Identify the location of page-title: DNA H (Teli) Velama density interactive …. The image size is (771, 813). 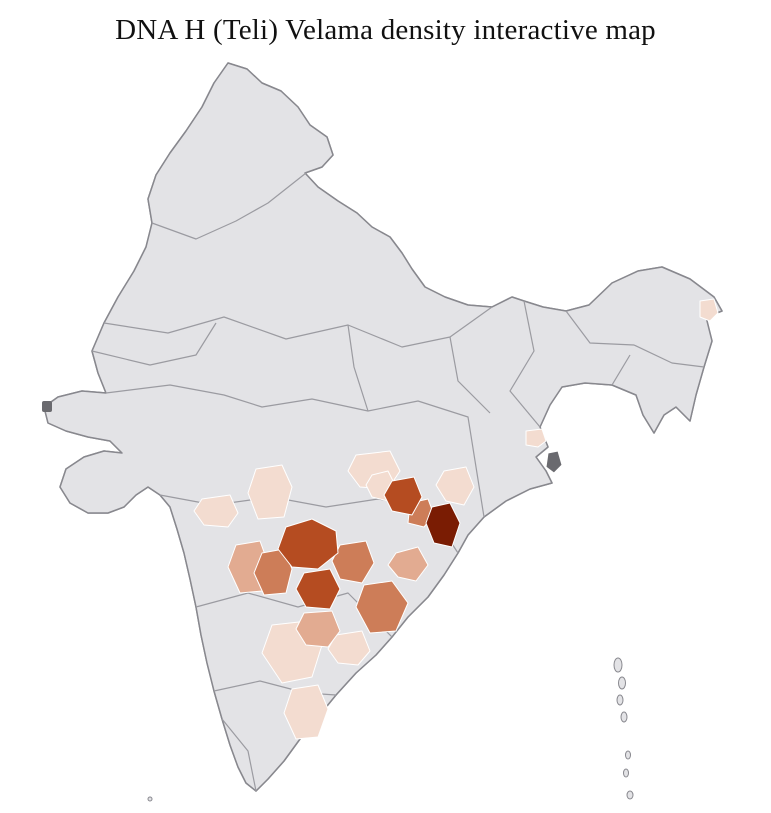
(385, 30).